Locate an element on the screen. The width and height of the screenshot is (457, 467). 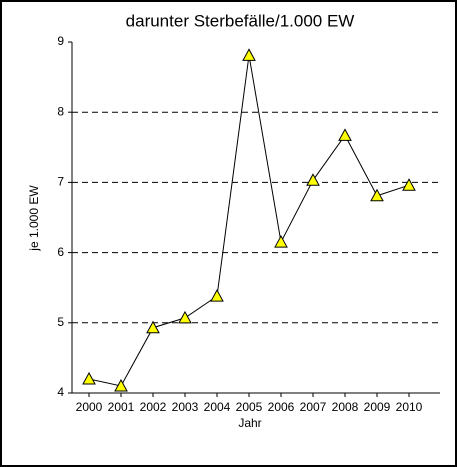
y-axis-label: je 1.000 EW is located at coordinates (34, 218).